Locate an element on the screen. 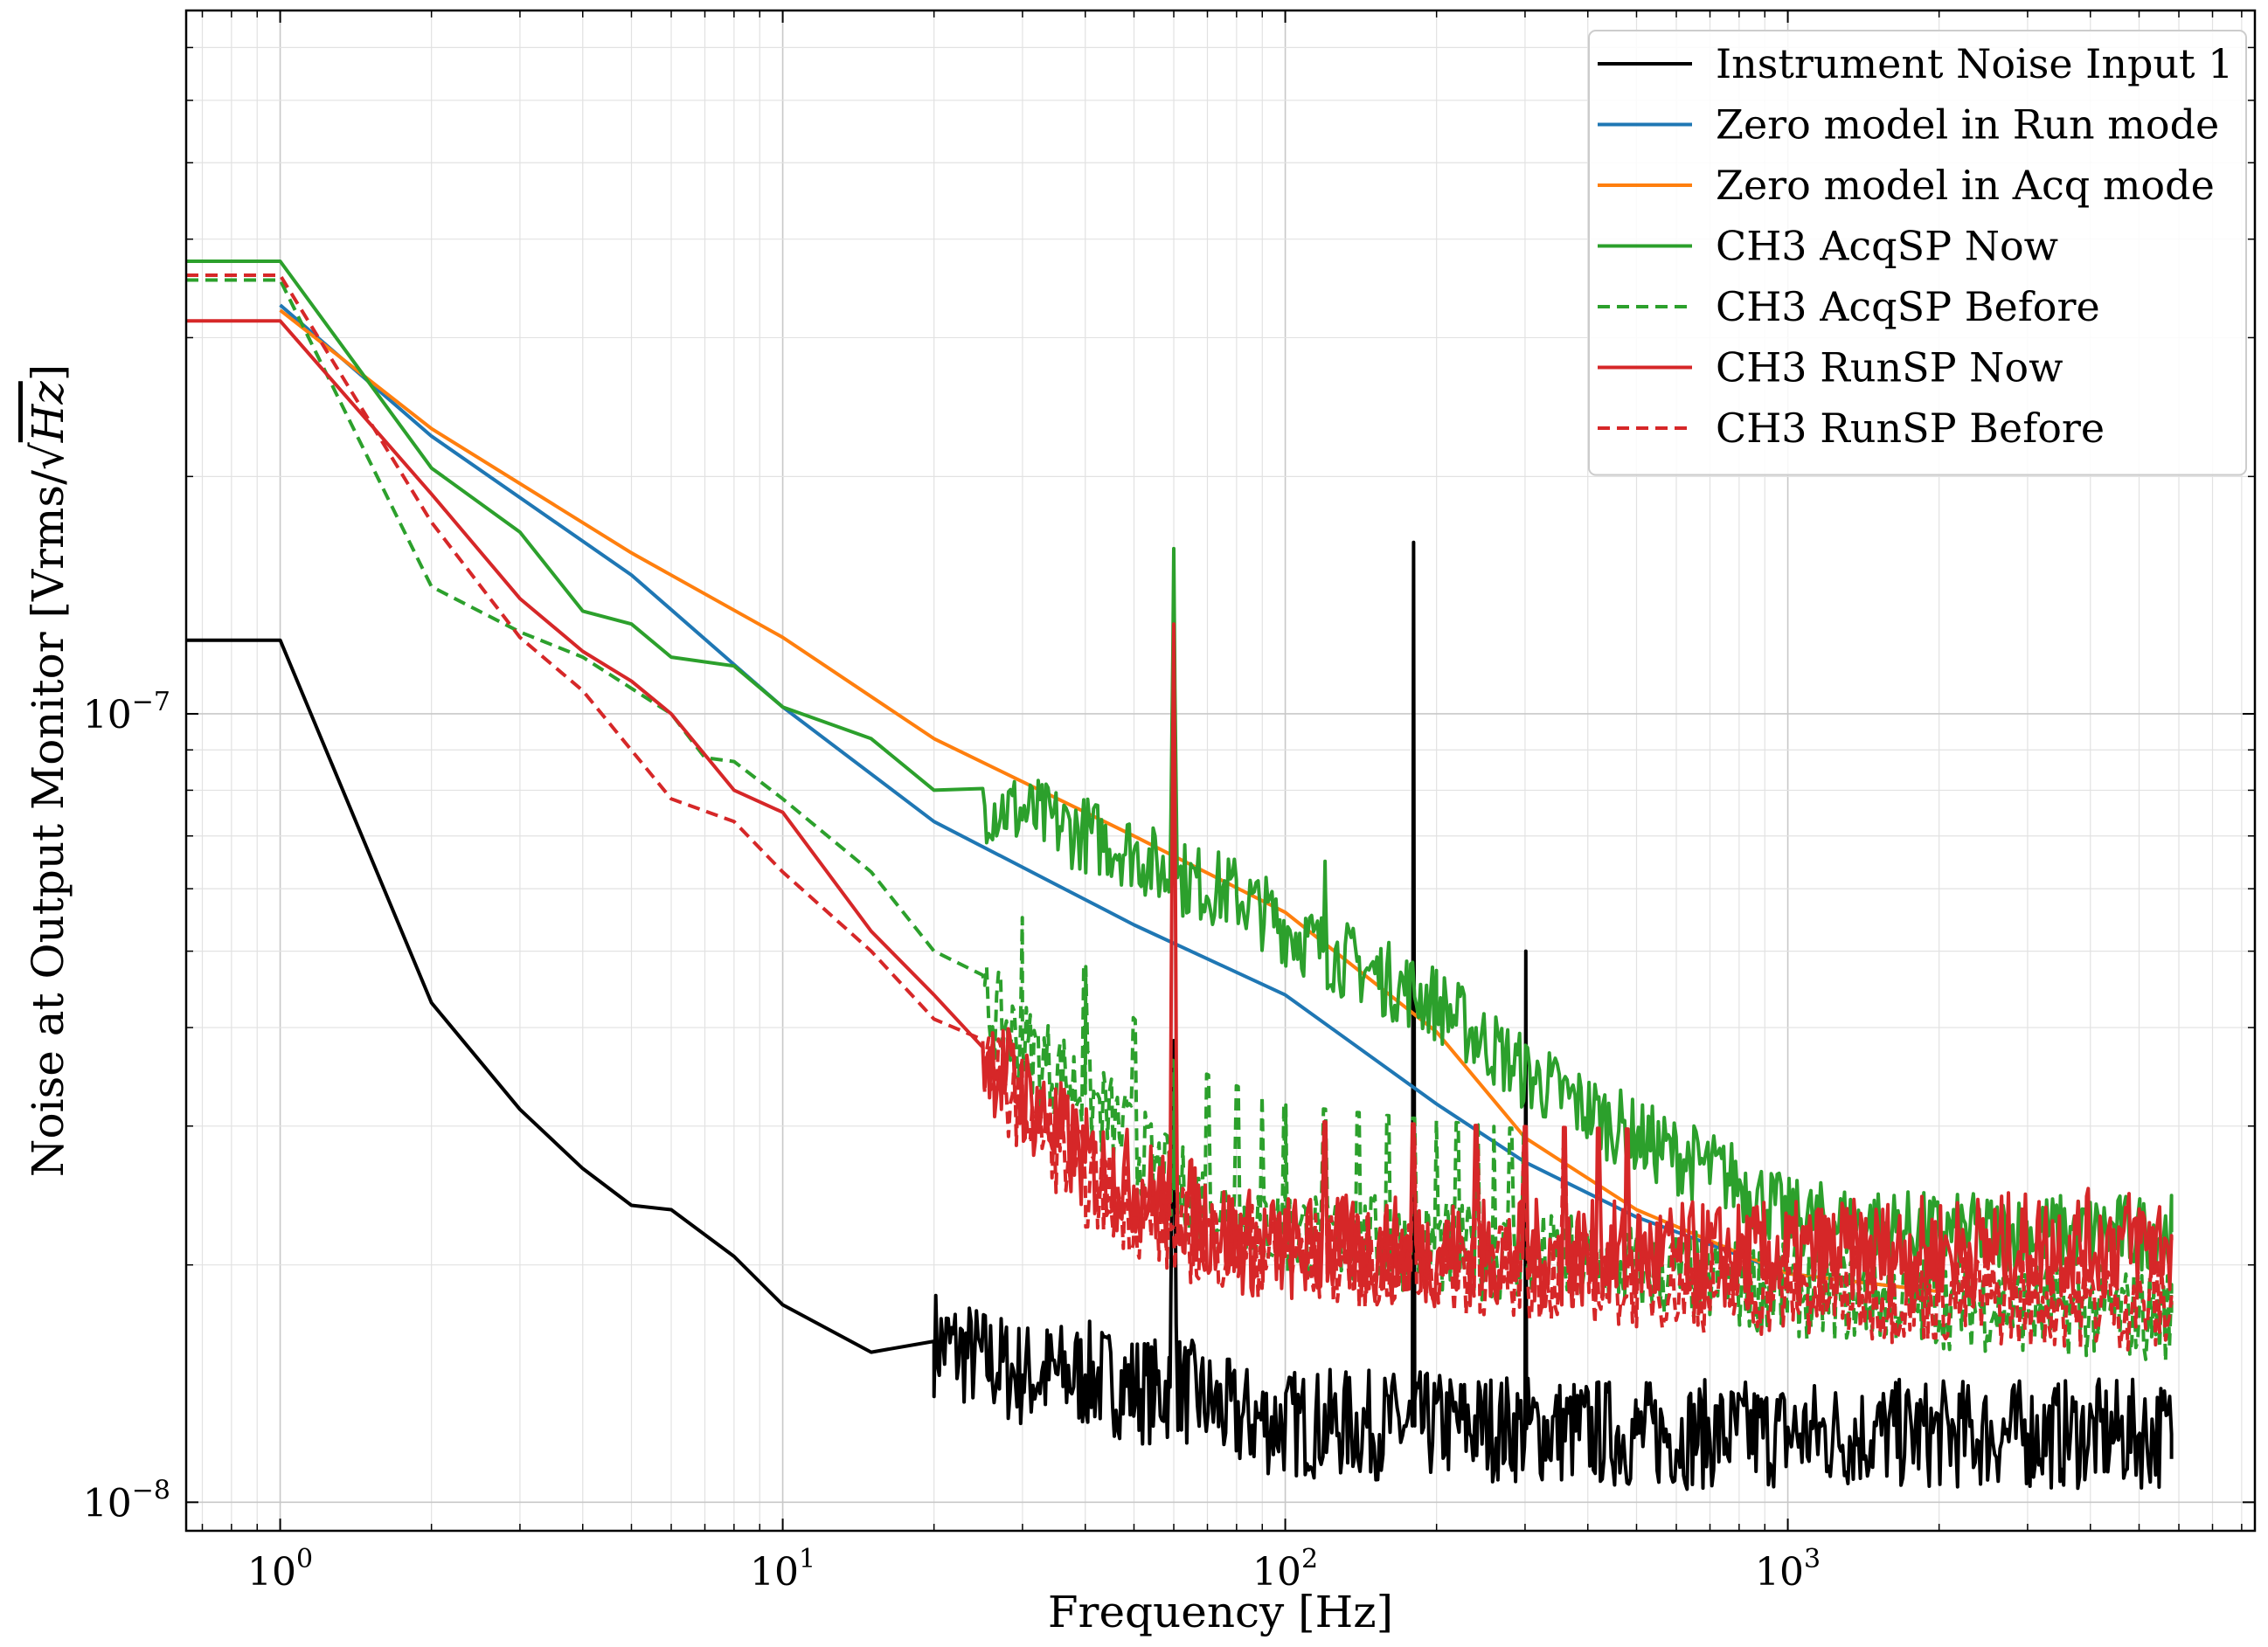 This screenshot has width=2268, height=1647. x-axis-label: Frequency [Hz] is located at coordinates (1220, 1612).